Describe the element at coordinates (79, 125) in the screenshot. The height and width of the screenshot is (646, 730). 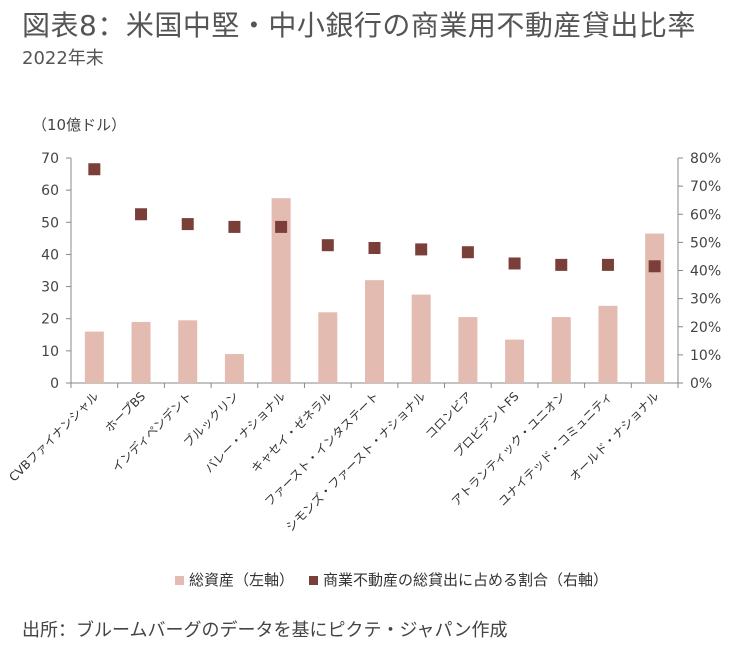
I see `left-axis-unit-label: （10億ドル）` at that location.